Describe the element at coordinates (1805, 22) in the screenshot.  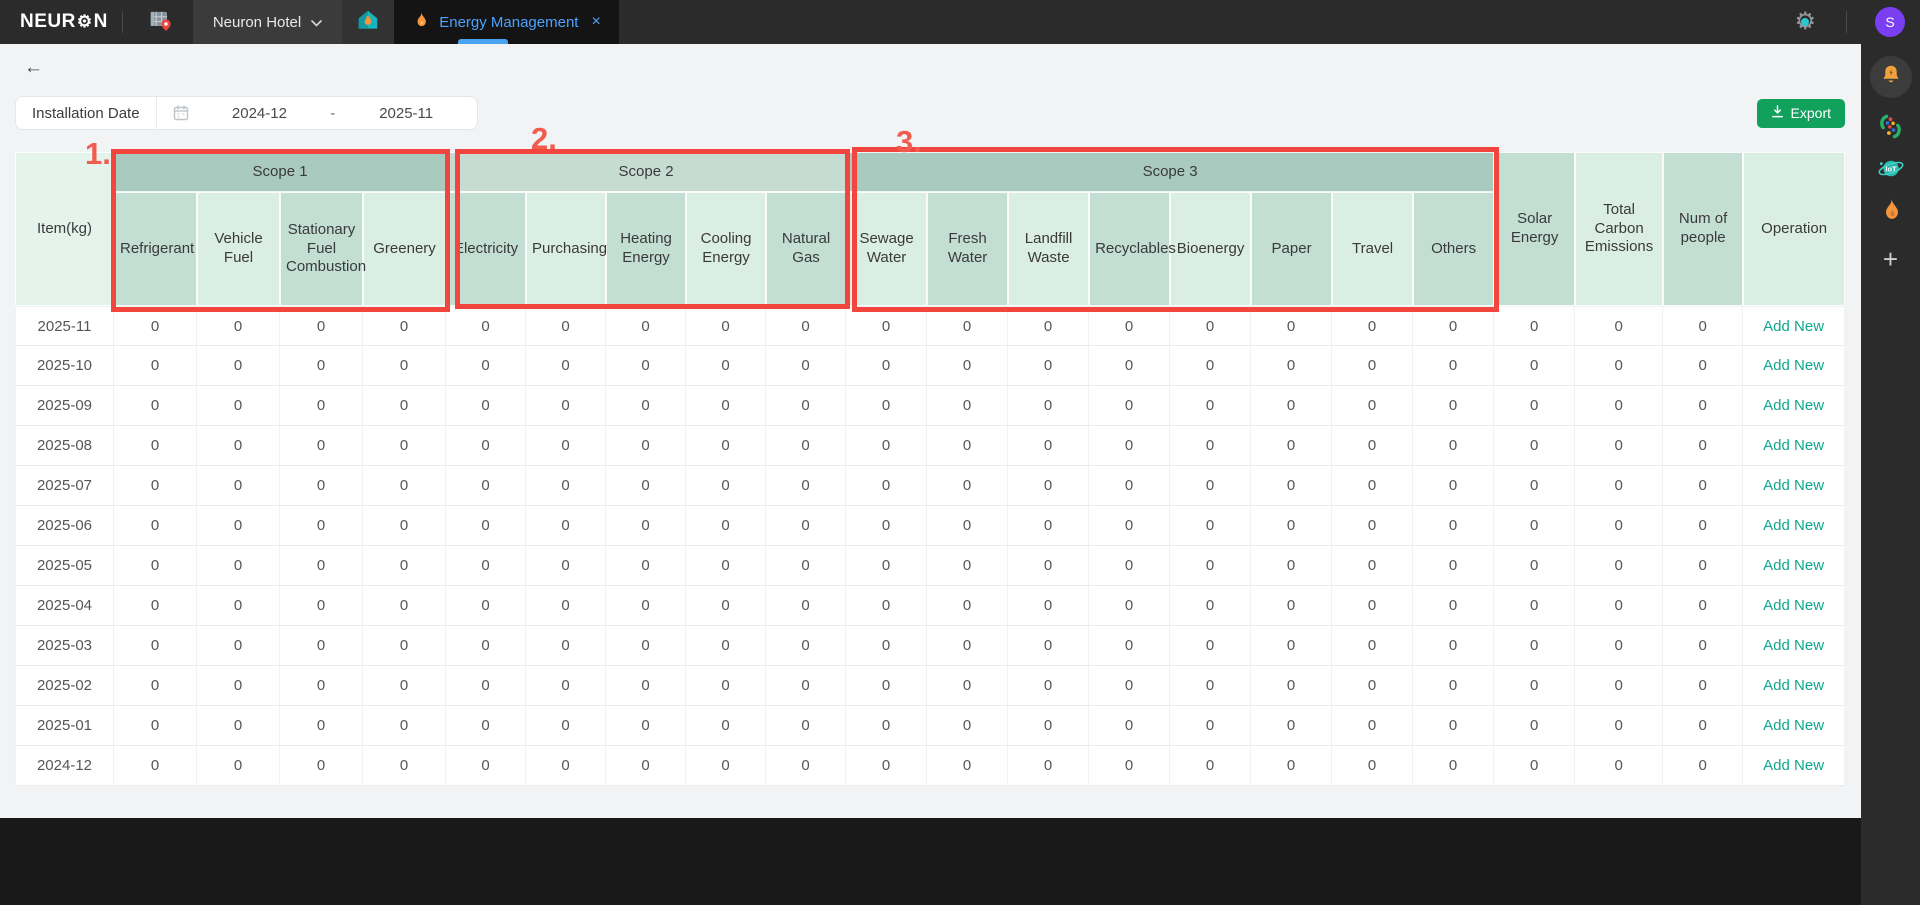
I see `settings-button: ⚙` at that location.